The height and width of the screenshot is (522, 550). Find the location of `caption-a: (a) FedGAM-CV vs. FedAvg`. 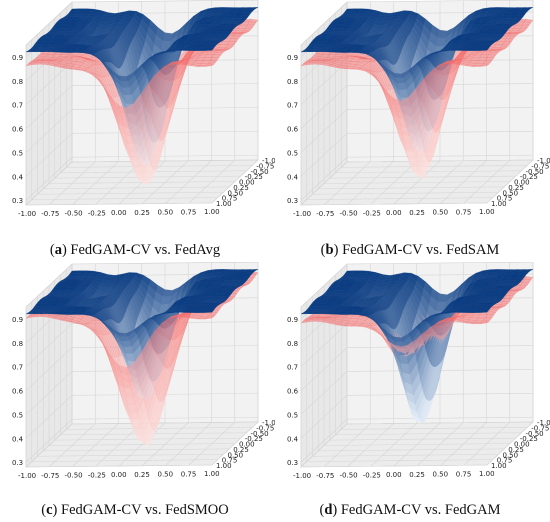

caption-a: (a) FedGAM-CV vs. FedAvg is located at coordinates (135, 250).